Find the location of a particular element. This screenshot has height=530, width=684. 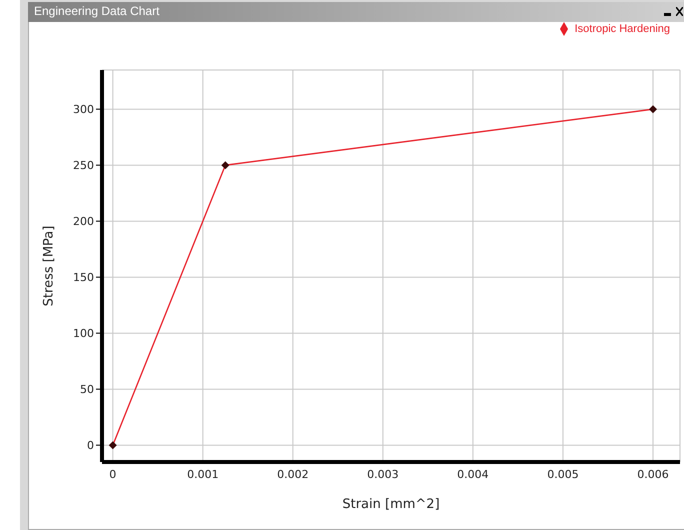

y-tick-label: 250 is located at coordinates (83, 165).